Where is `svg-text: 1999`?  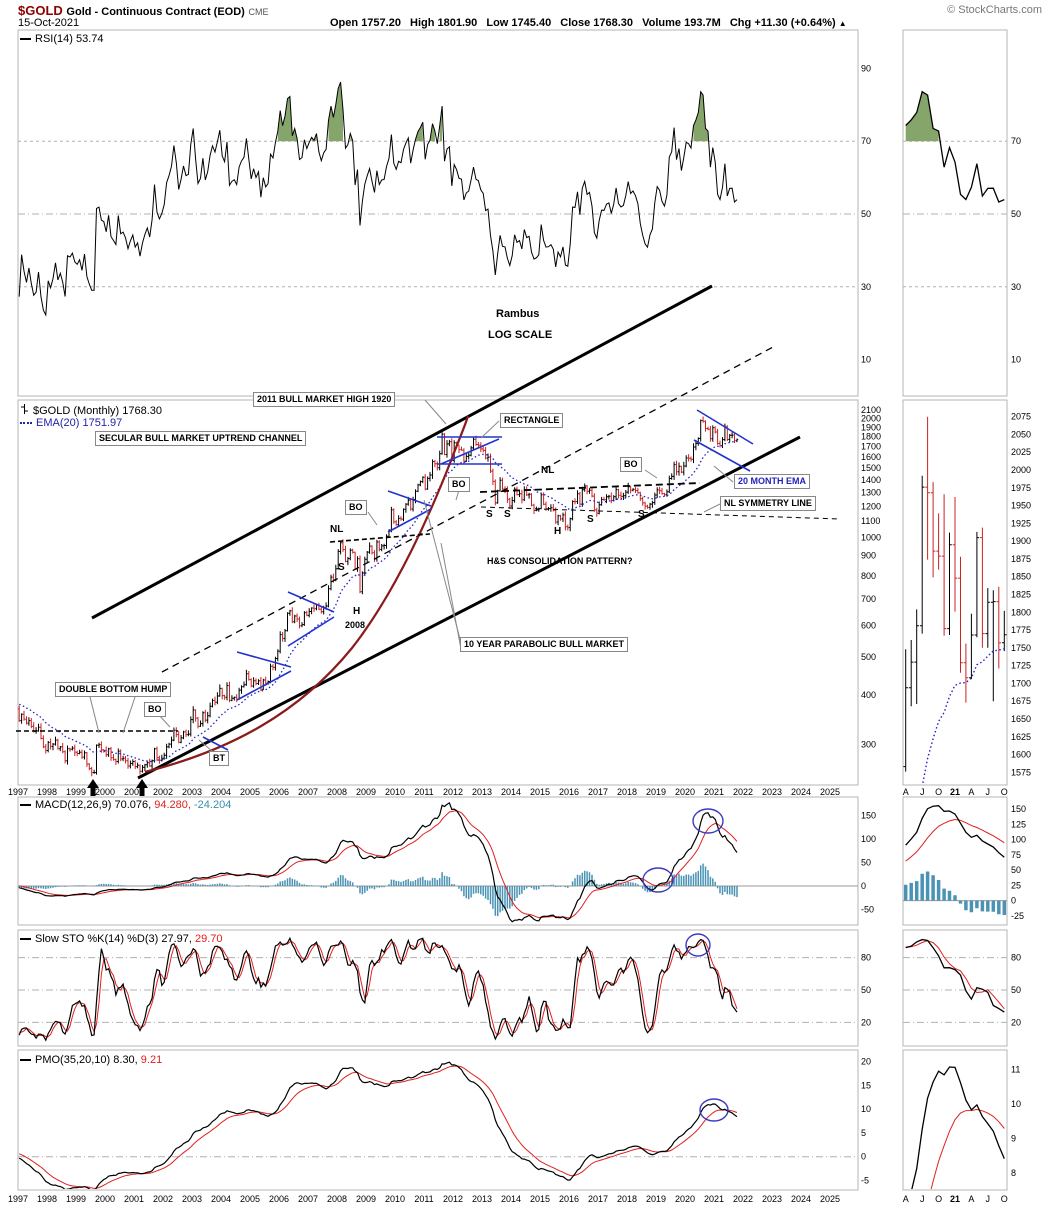 svg-text: 1999 is located at coordinates (76, 1199).